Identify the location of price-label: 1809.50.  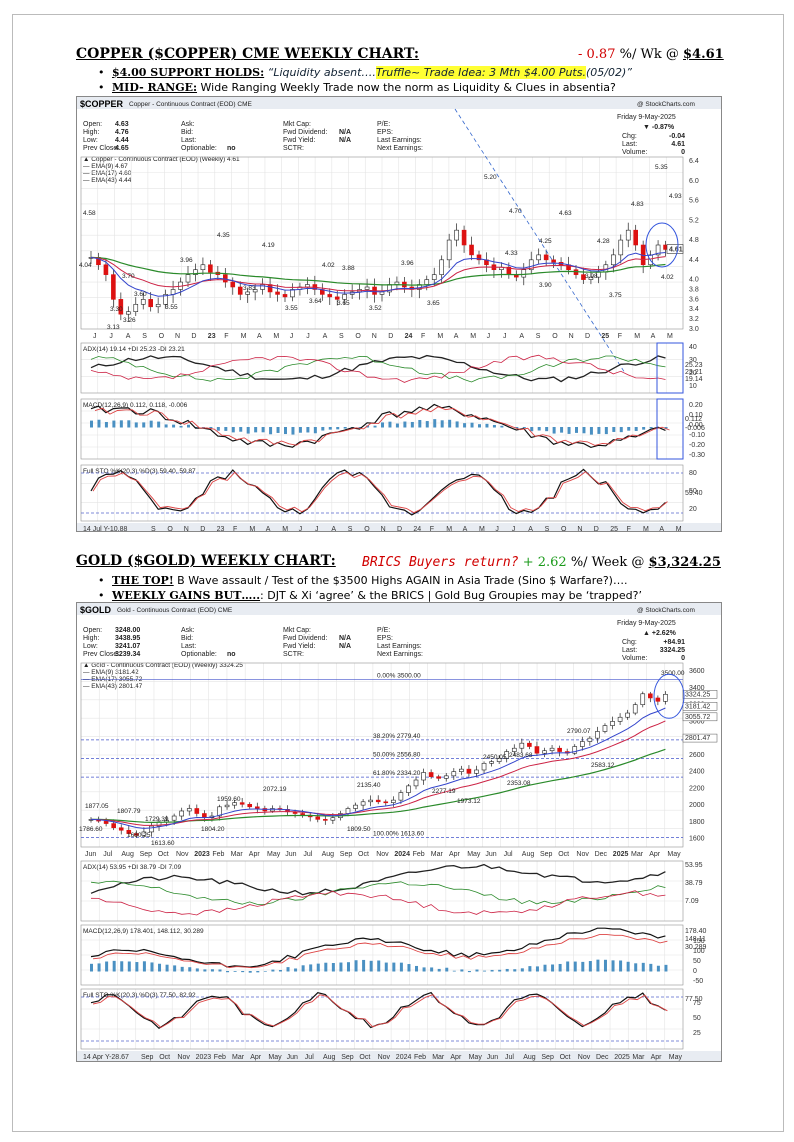
(359, 829).